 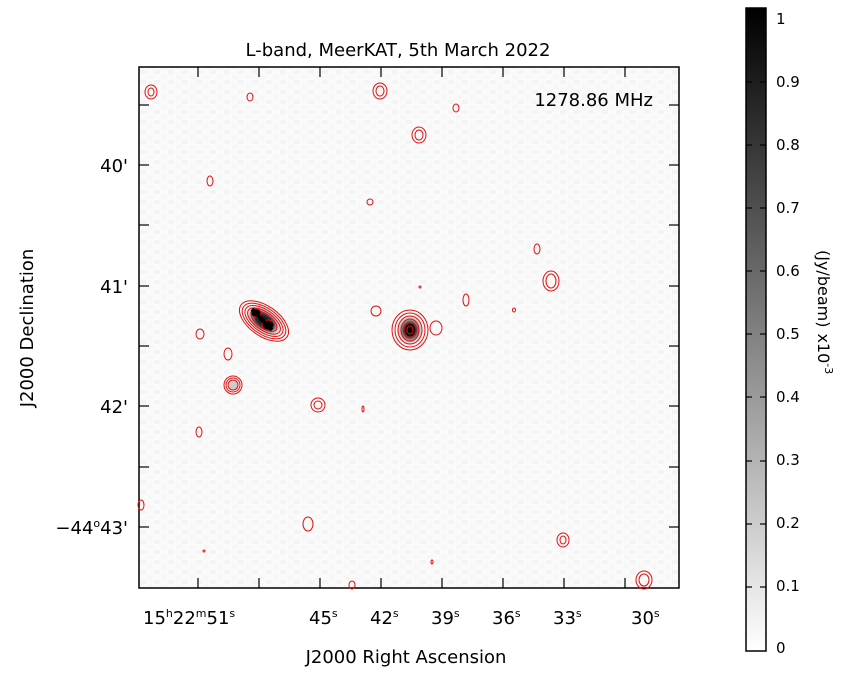 I want to click on colorbar-ticks, so click(x=756, y=303).